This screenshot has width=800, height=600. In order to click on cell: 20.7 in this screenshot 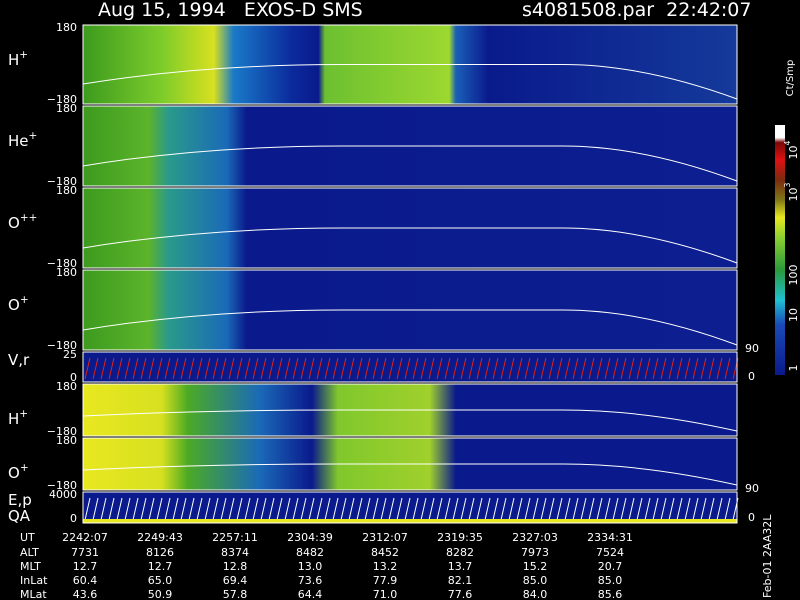, I will do `click(610, 566)`.